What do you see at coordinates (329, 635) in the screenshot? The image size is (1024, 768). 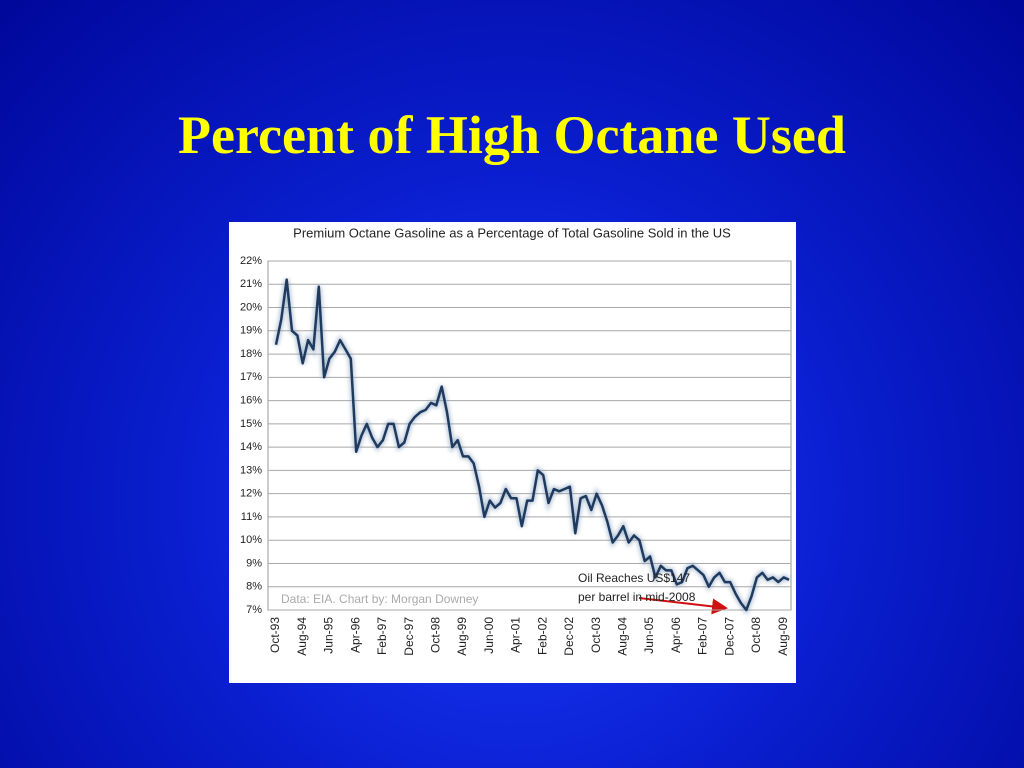 I see `x-tick-label: Jun-95` at bounding box center [329, 635].